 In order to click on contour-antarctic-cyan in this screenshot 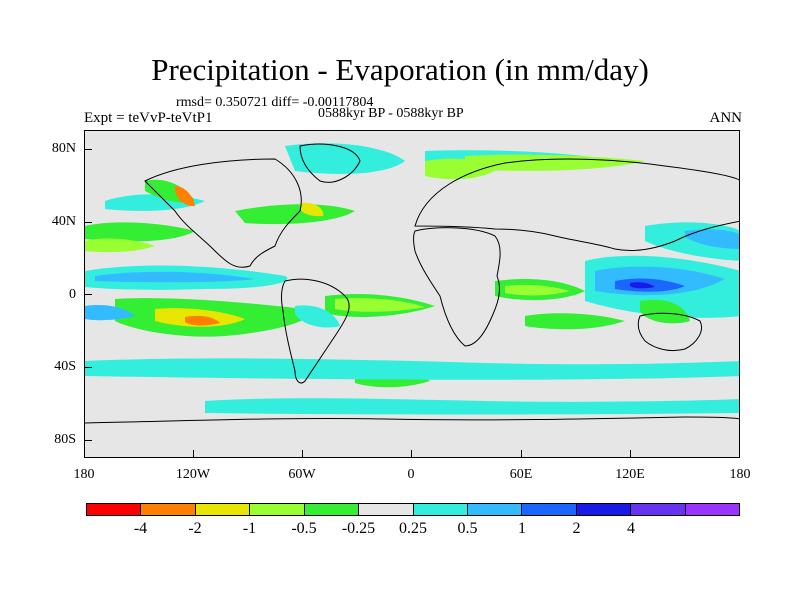, I will do `click(472, 406)`.